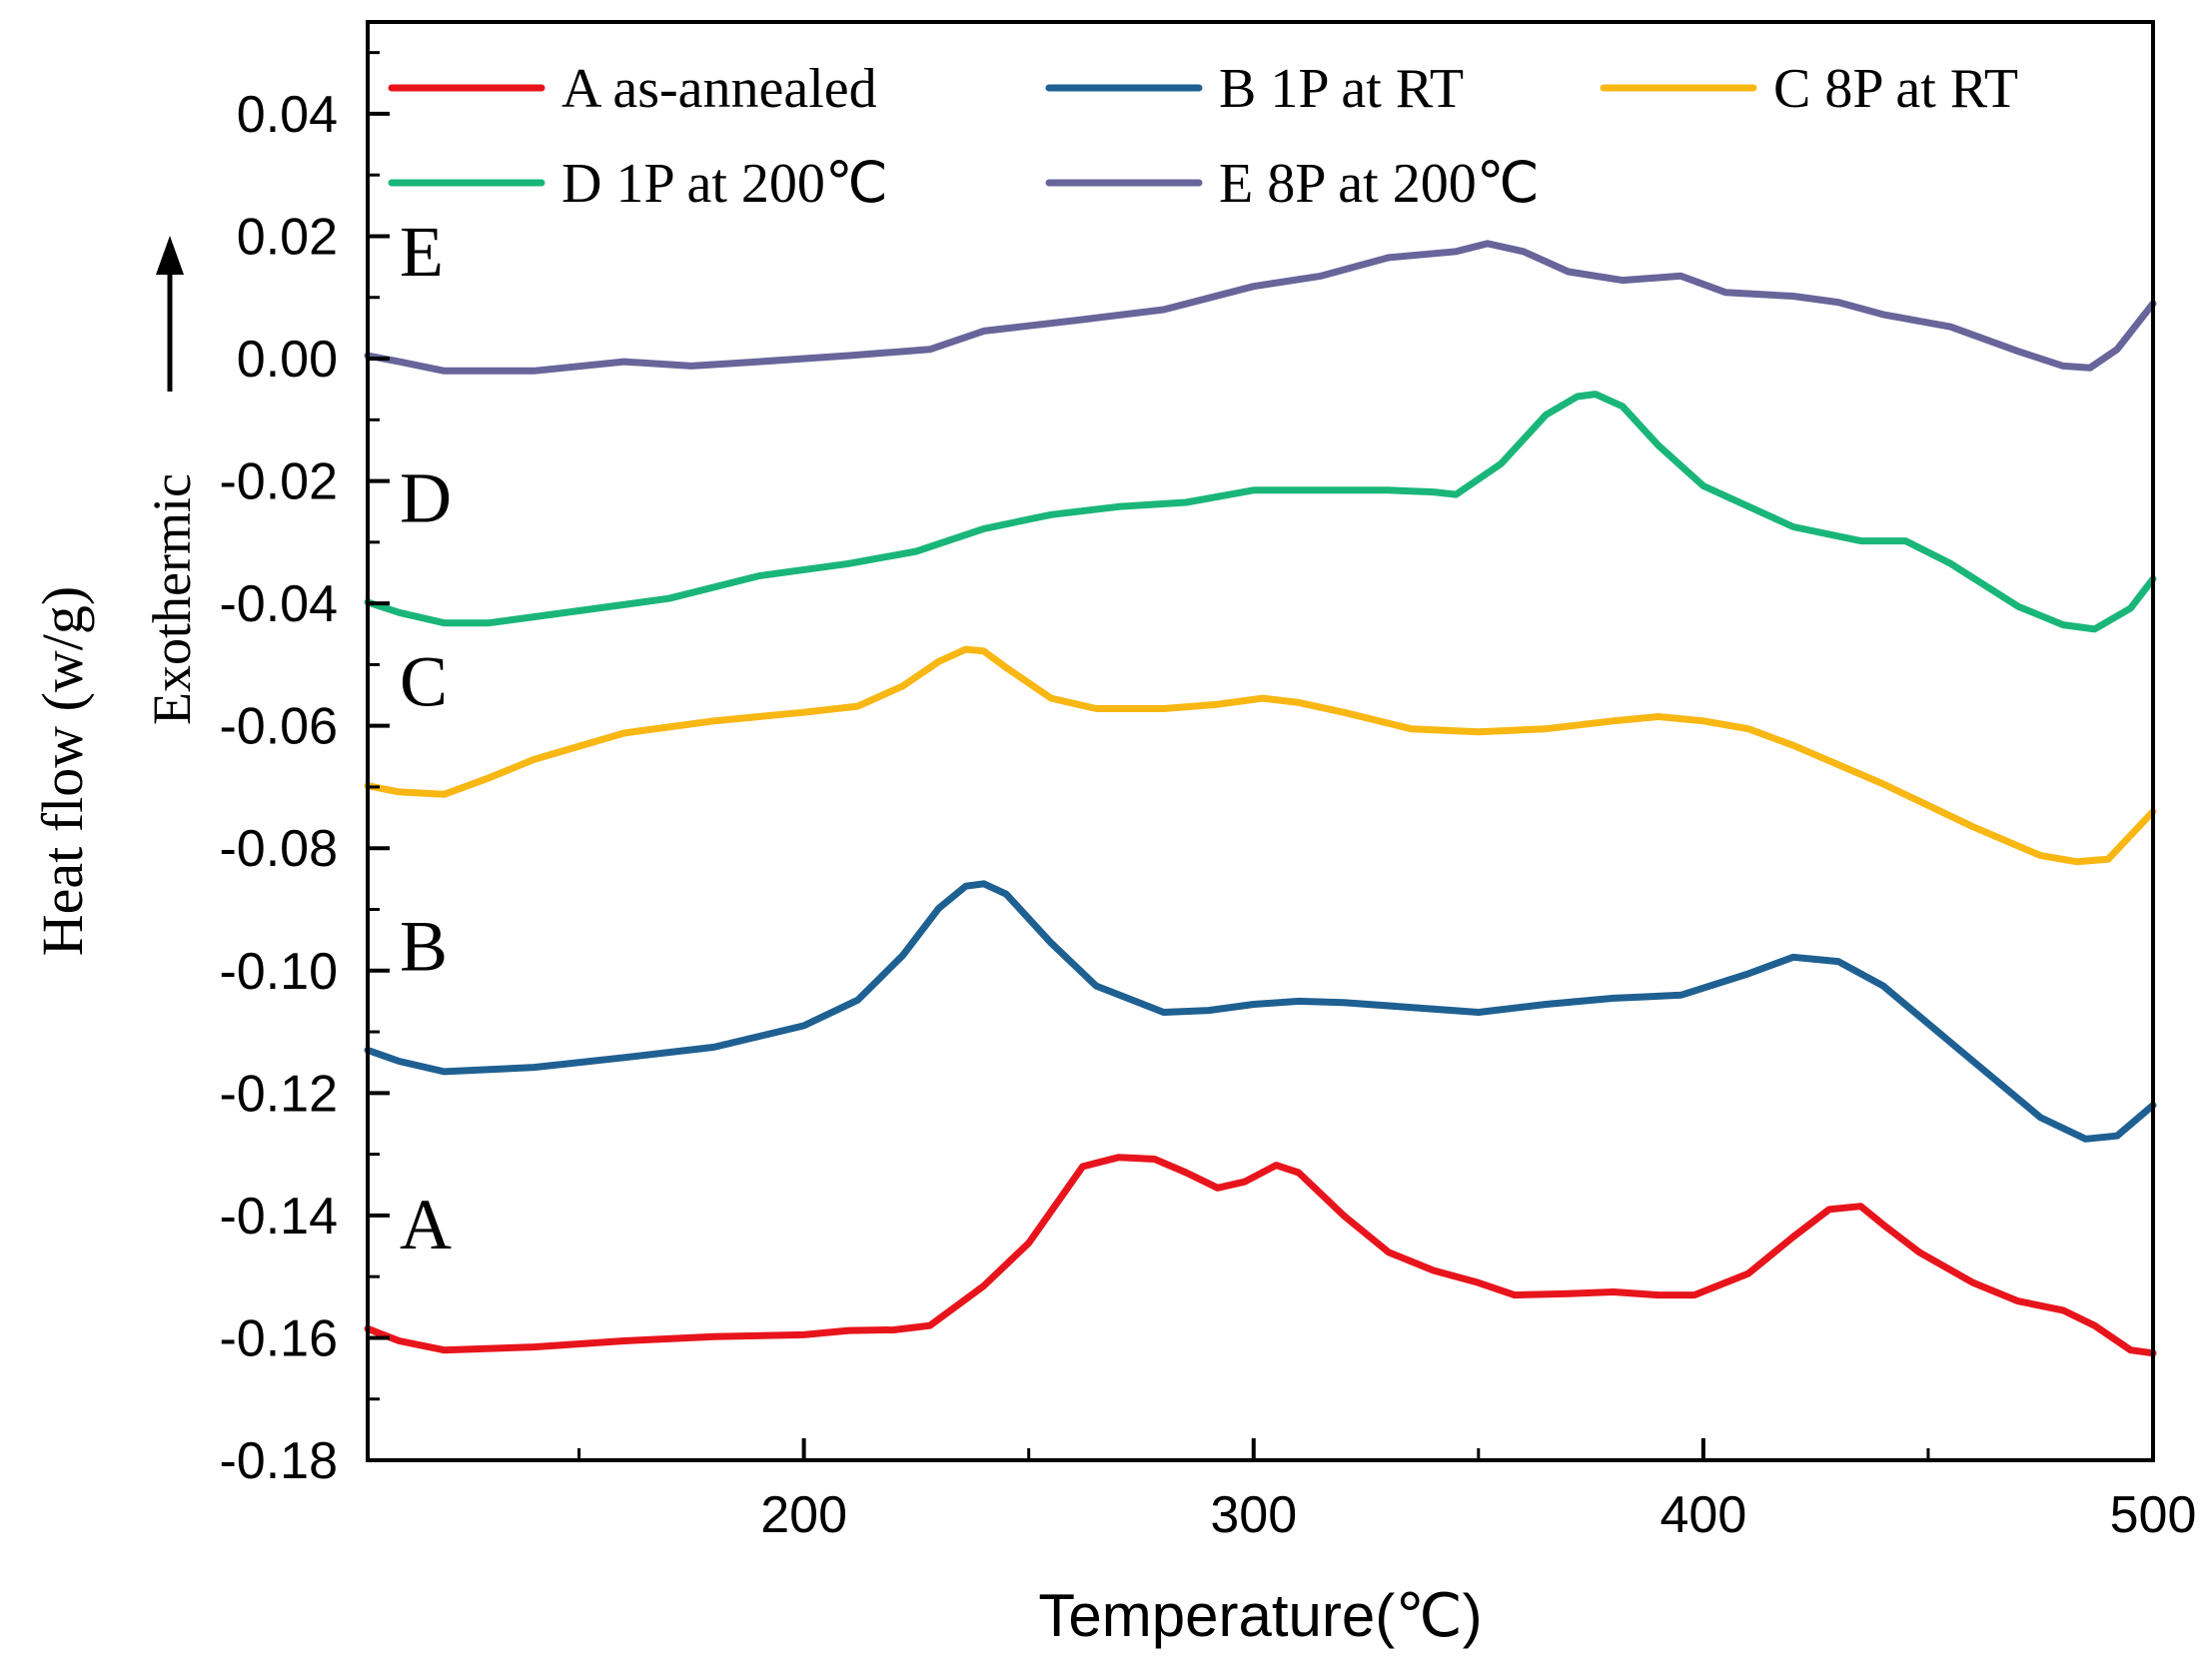 The image size is (2212, 1673). Describe the element at coordinates (278, 727) in the screenshot. I see `y-tick-label: -0.06` at that location.